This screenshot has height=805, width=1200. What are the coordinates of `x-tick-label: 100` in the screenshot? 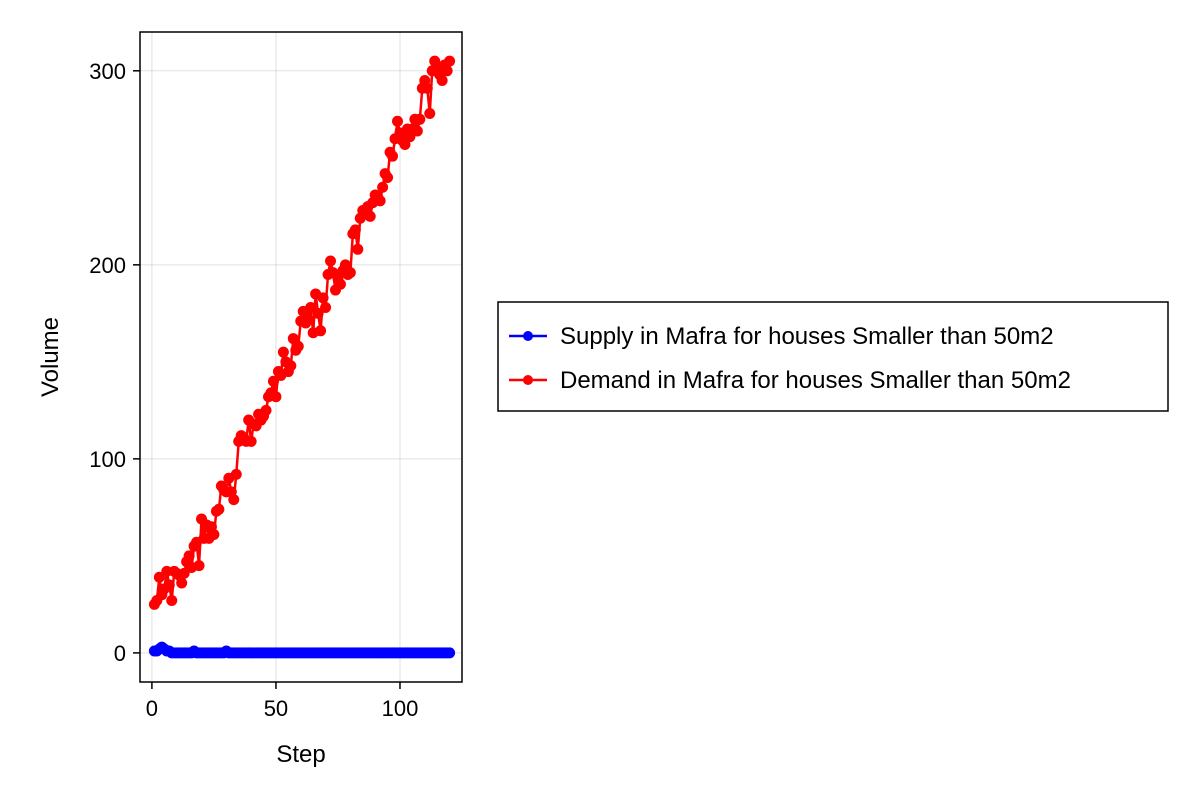 It's located at (400, 708).